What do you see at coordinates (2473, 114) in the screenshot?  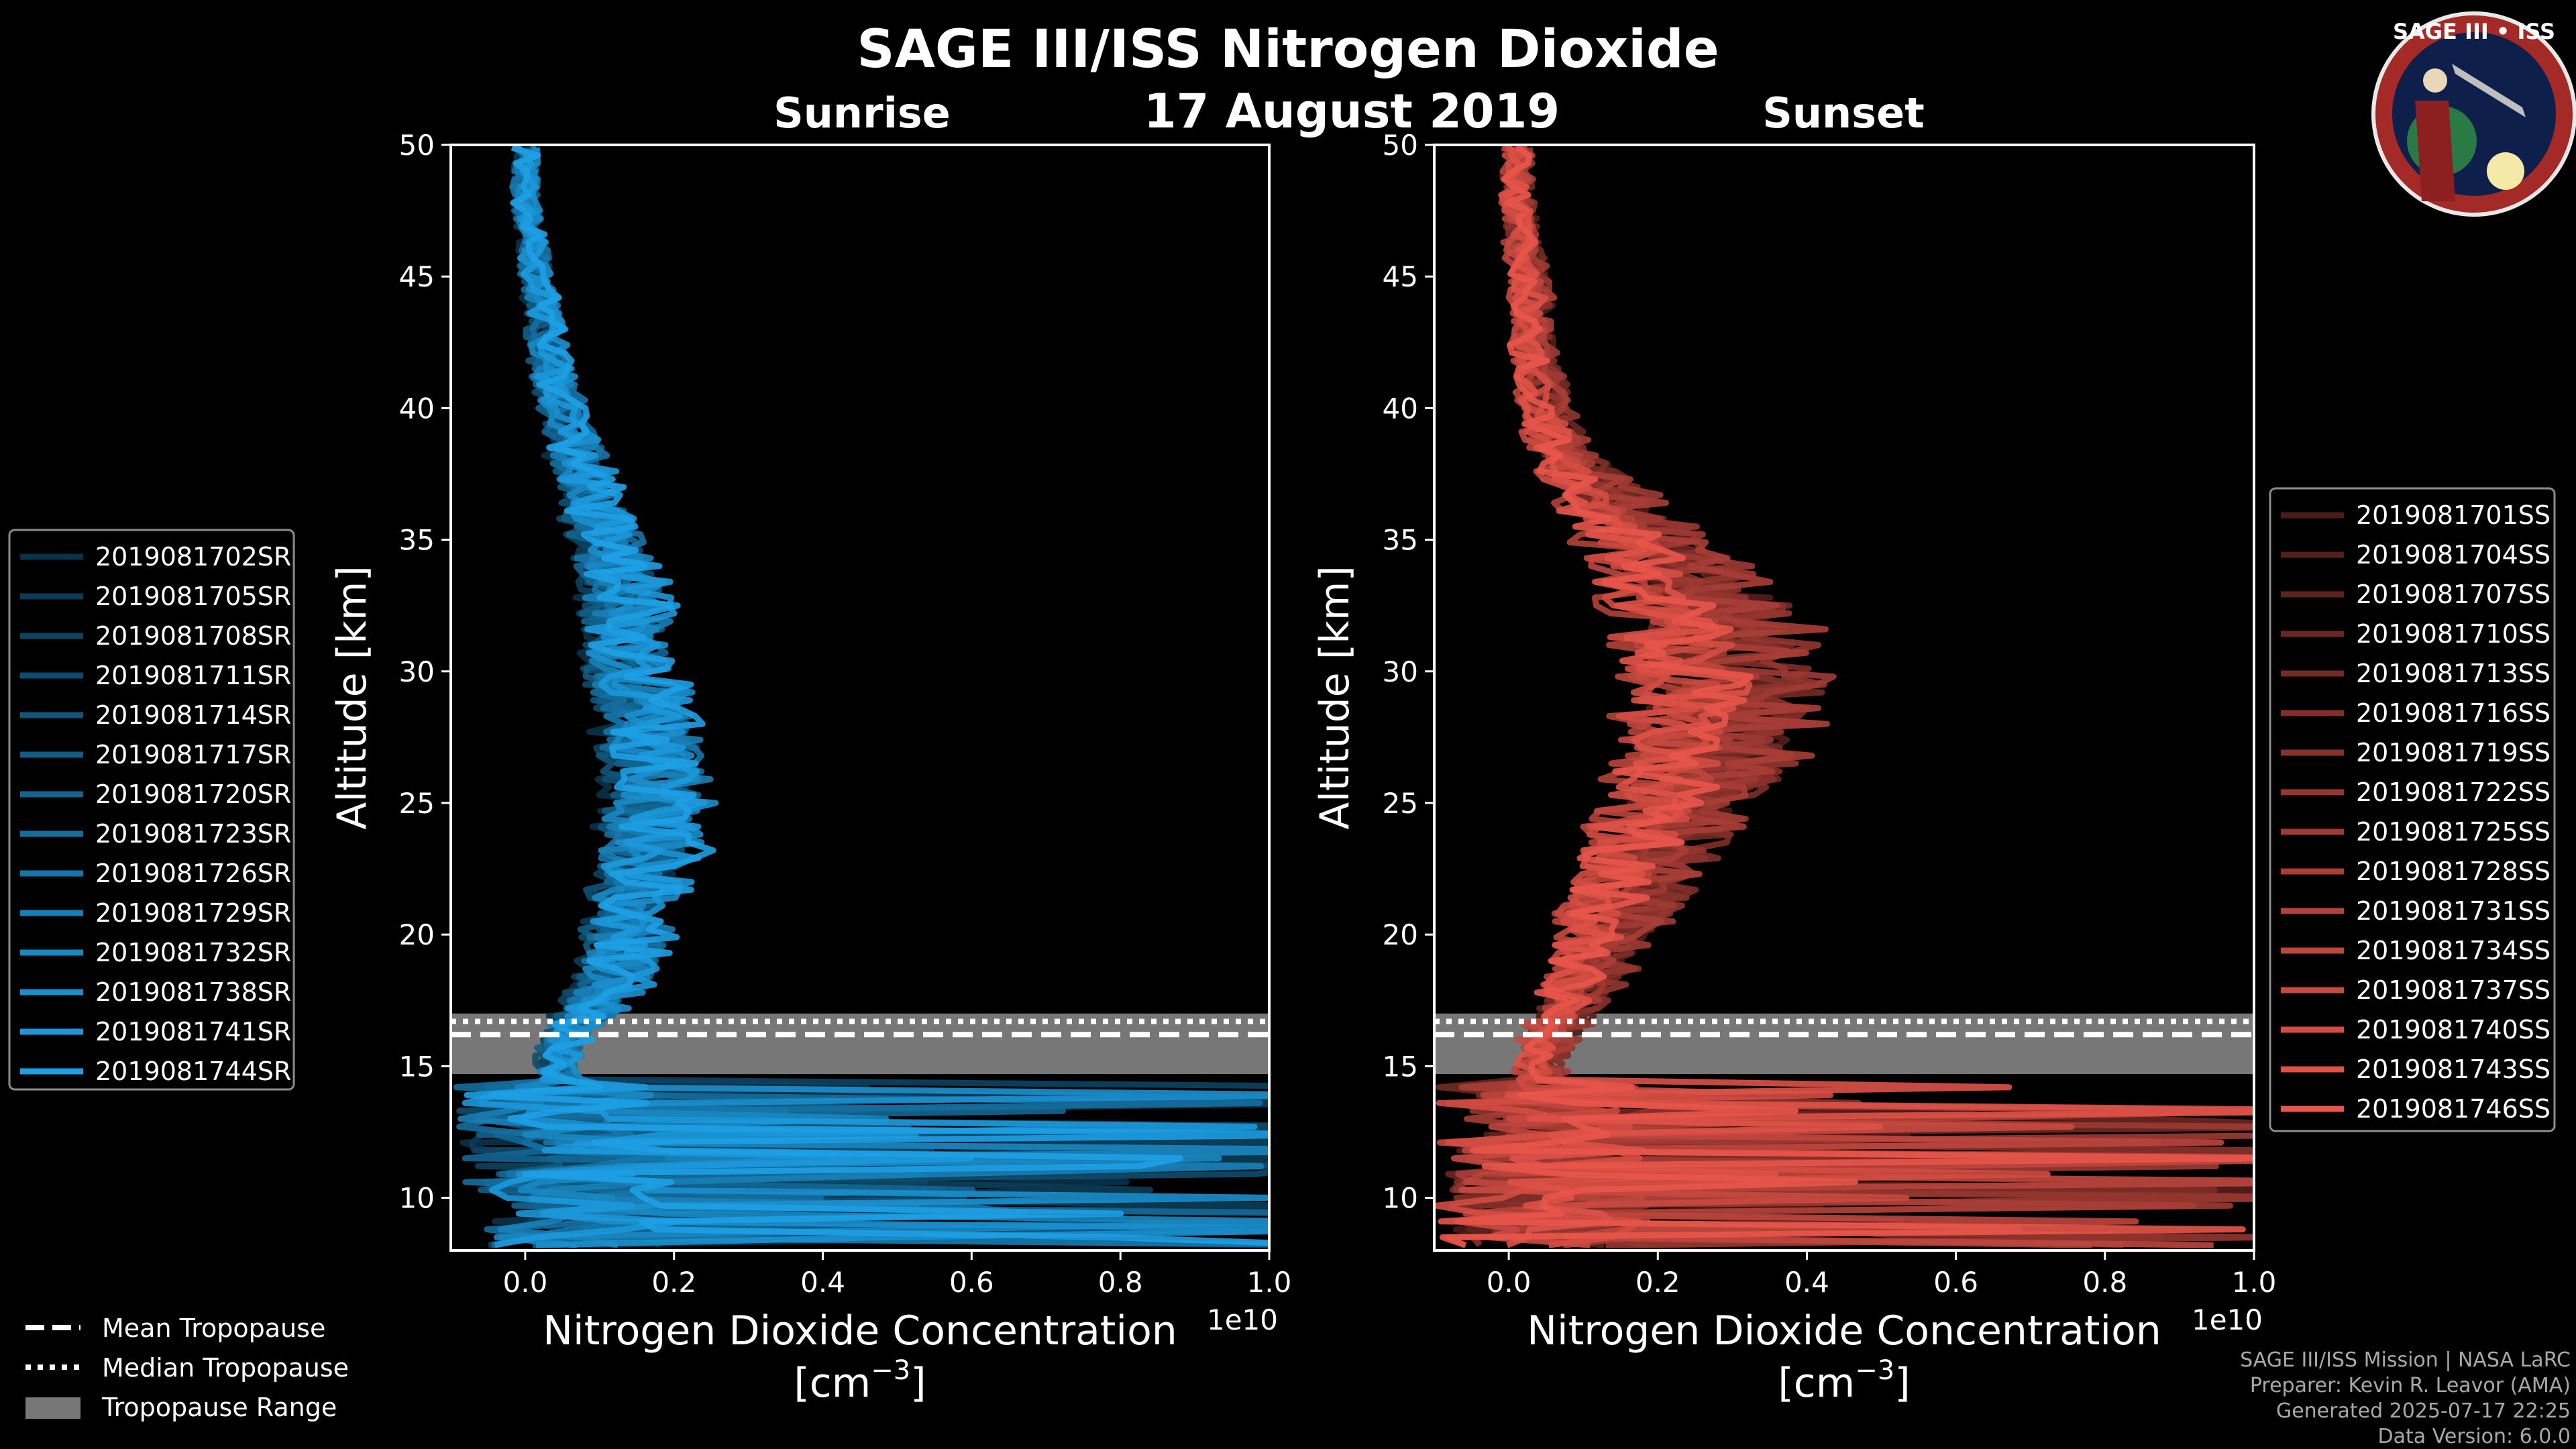 I see `sage-iii-iss-logo: SAGE III • ISS` at bounding box center [2473, 114].